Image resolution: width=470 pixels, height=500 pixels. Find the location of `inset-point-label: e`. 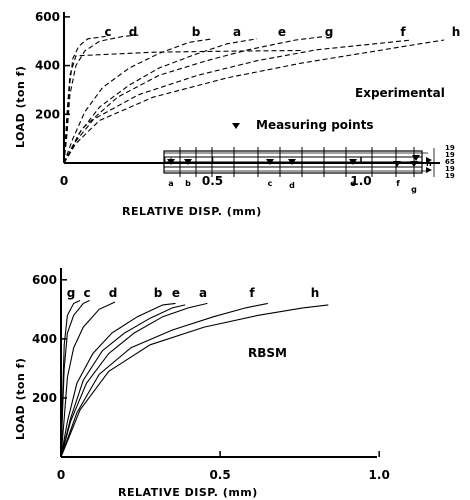

inset-point-label: e is located at coordinates (353, 183).